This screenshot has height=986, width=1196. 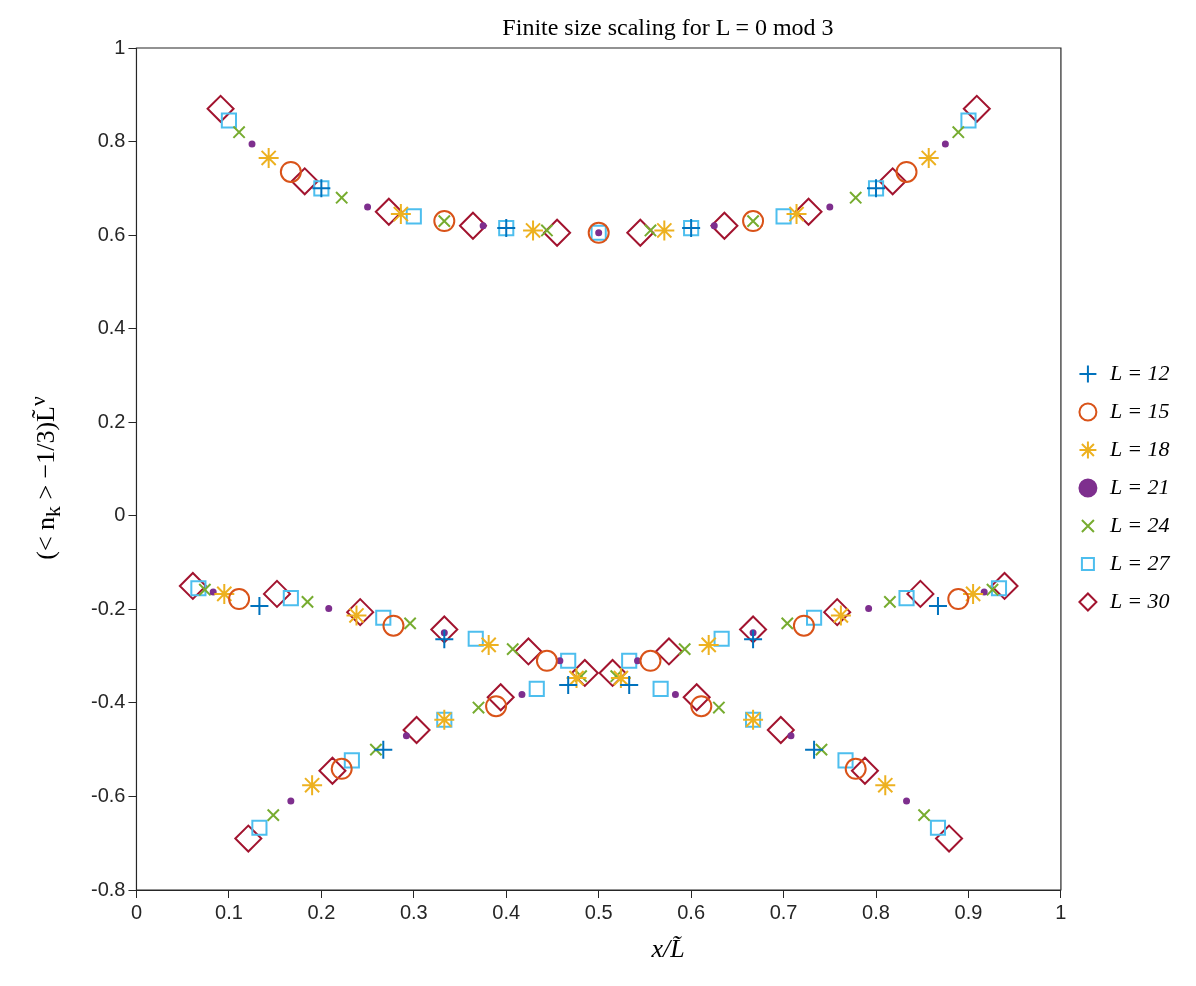 I want to click on x-tick-label: 0.2, so click(x=321, y=911).